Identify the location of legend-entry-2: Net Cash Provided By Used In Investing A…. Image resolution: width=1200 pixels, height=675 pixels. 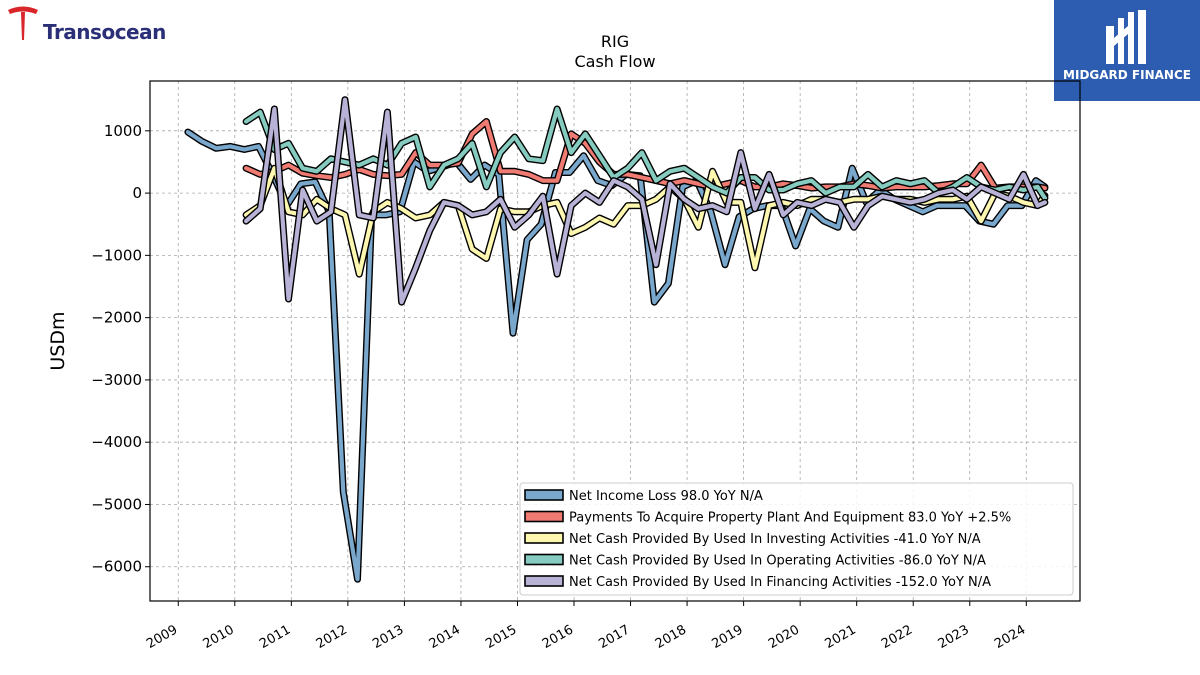
(775, 539).